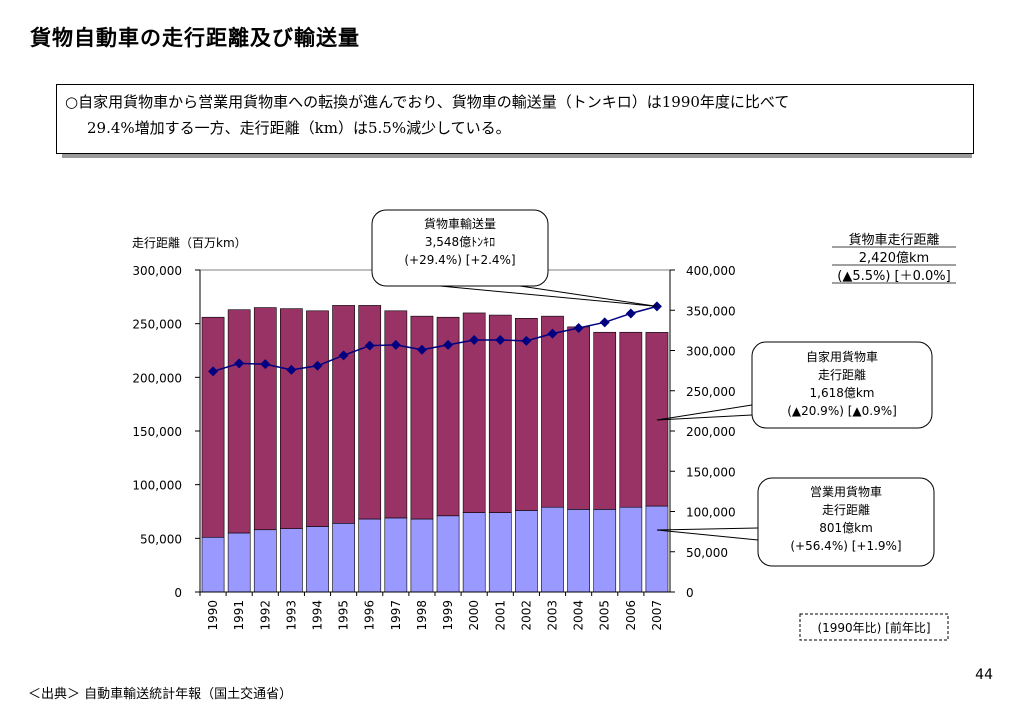 This screenshot has width=1023, height=708. I want to click on marker-transport-2004, so click(578, 327).